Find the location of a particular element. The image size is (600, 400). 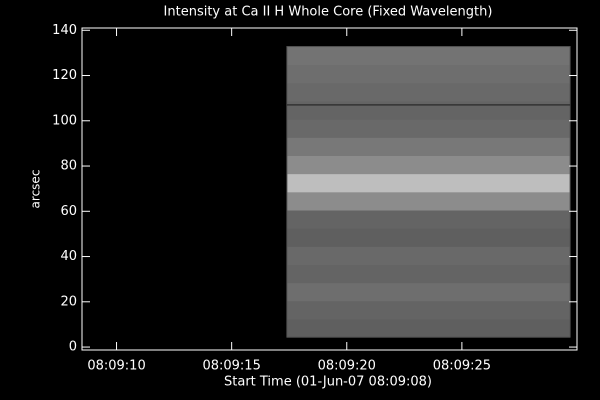

x-tick-label: 08:09:20 is located at coordinates (347, 366).